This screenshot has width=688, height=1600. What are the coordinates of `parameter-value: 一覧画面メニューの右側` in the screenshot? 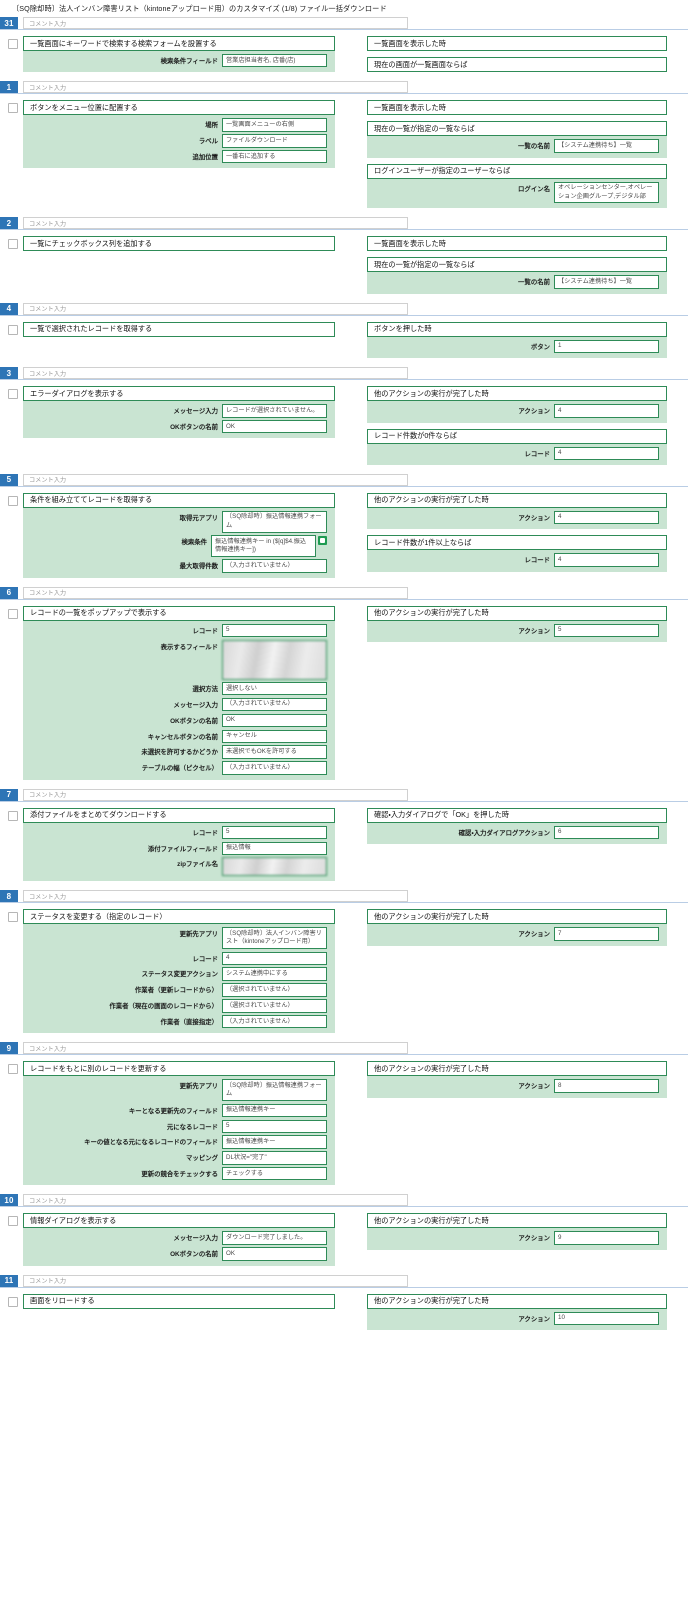 It's located at (274, 125).